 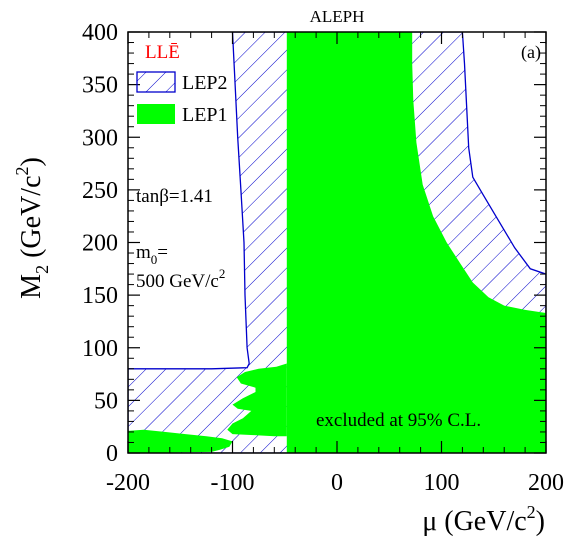 I want to click on excluded-annotation: excluded at 95% C.L., so click(x=398, y=420).